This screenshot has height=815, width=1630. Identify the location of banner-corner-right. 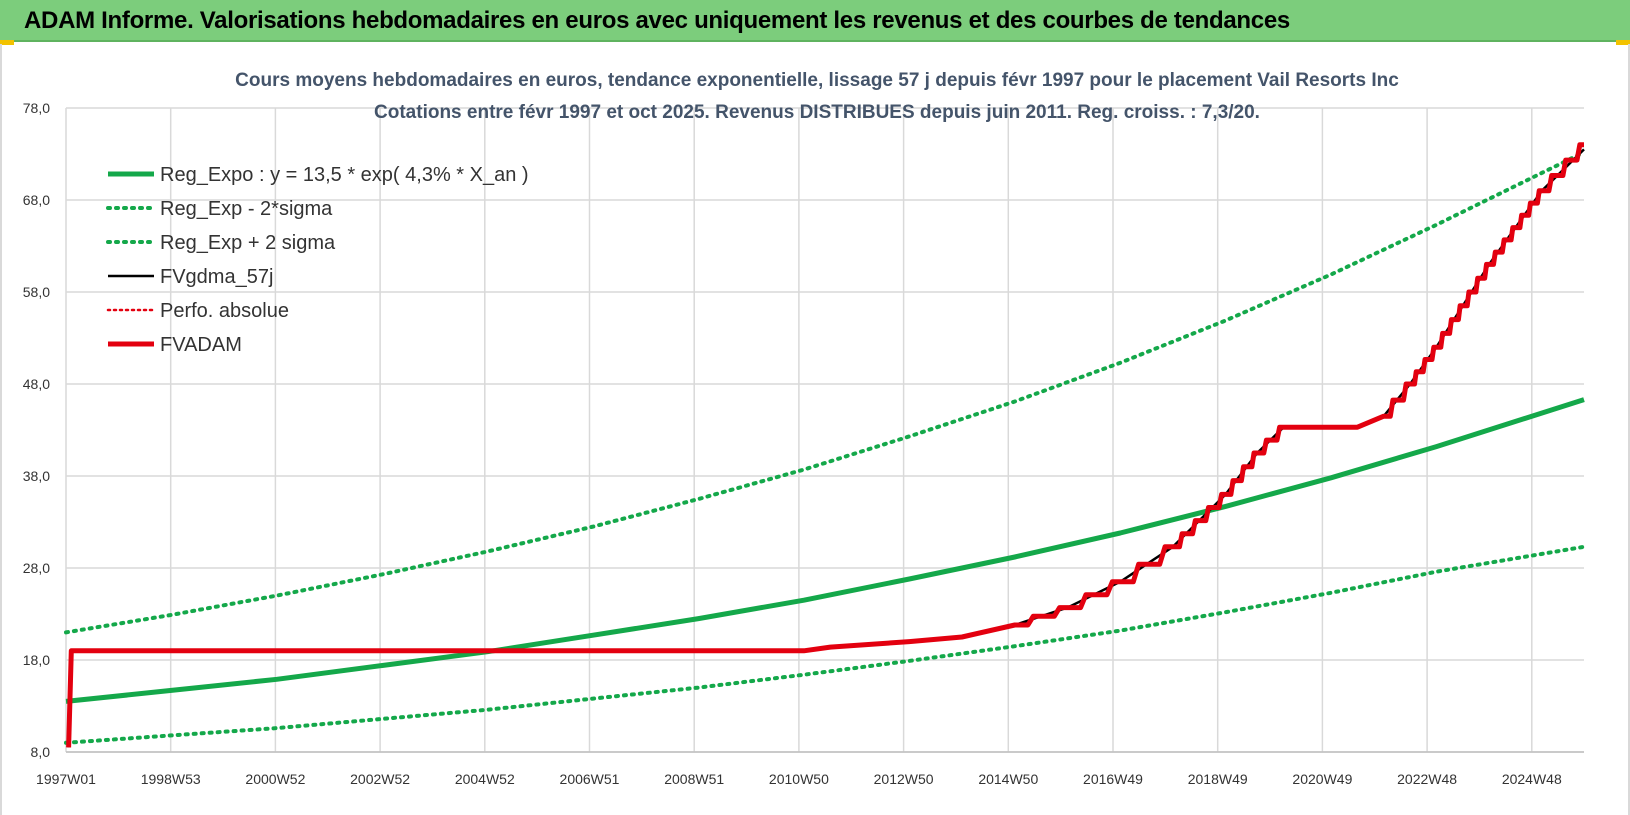
(1623, 42).